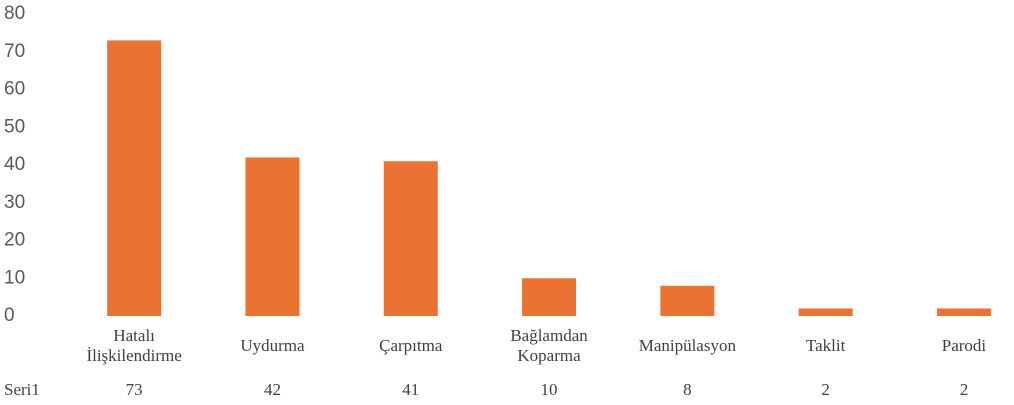 The height and width of the screenshot is (405, 1014). What do you see at coordinates (14, 126) in the screenshot?
I see `y-tick-label: 50` at bounding box center [14, 126].